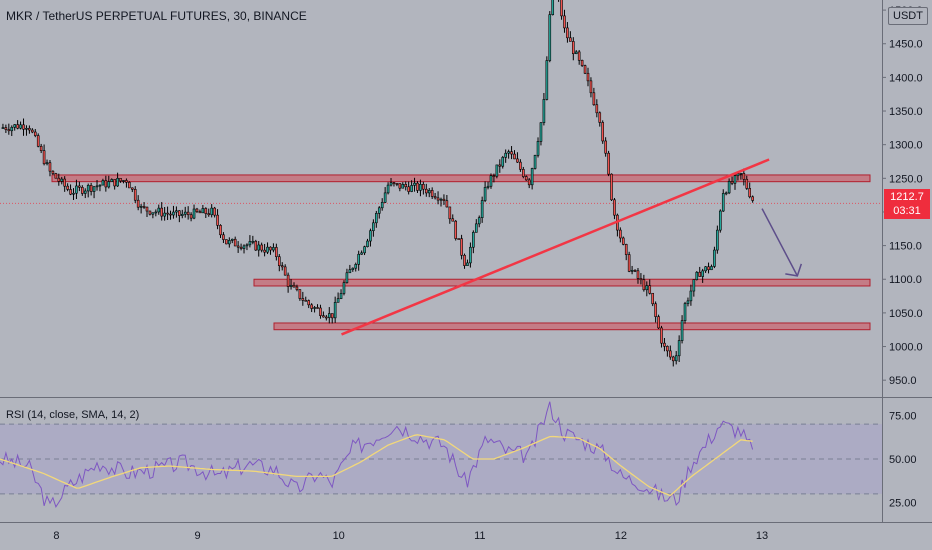 Image resolution: width=932 pixels, height=550 pixels. What do you see at coordinates (908, 16) in the screenshot?
I see `currency-unit-badge: USDT` at bounding box center [908, 16].